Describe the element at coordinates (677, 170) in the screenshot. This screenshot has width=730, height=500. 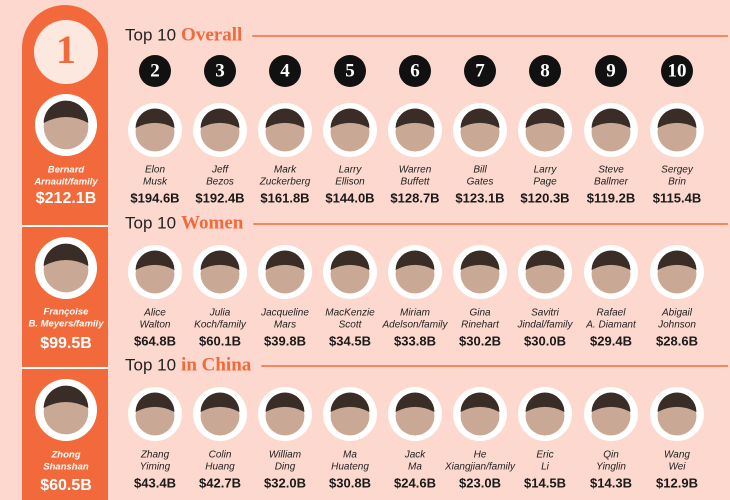
I see `person-name: Sergey` at that location.